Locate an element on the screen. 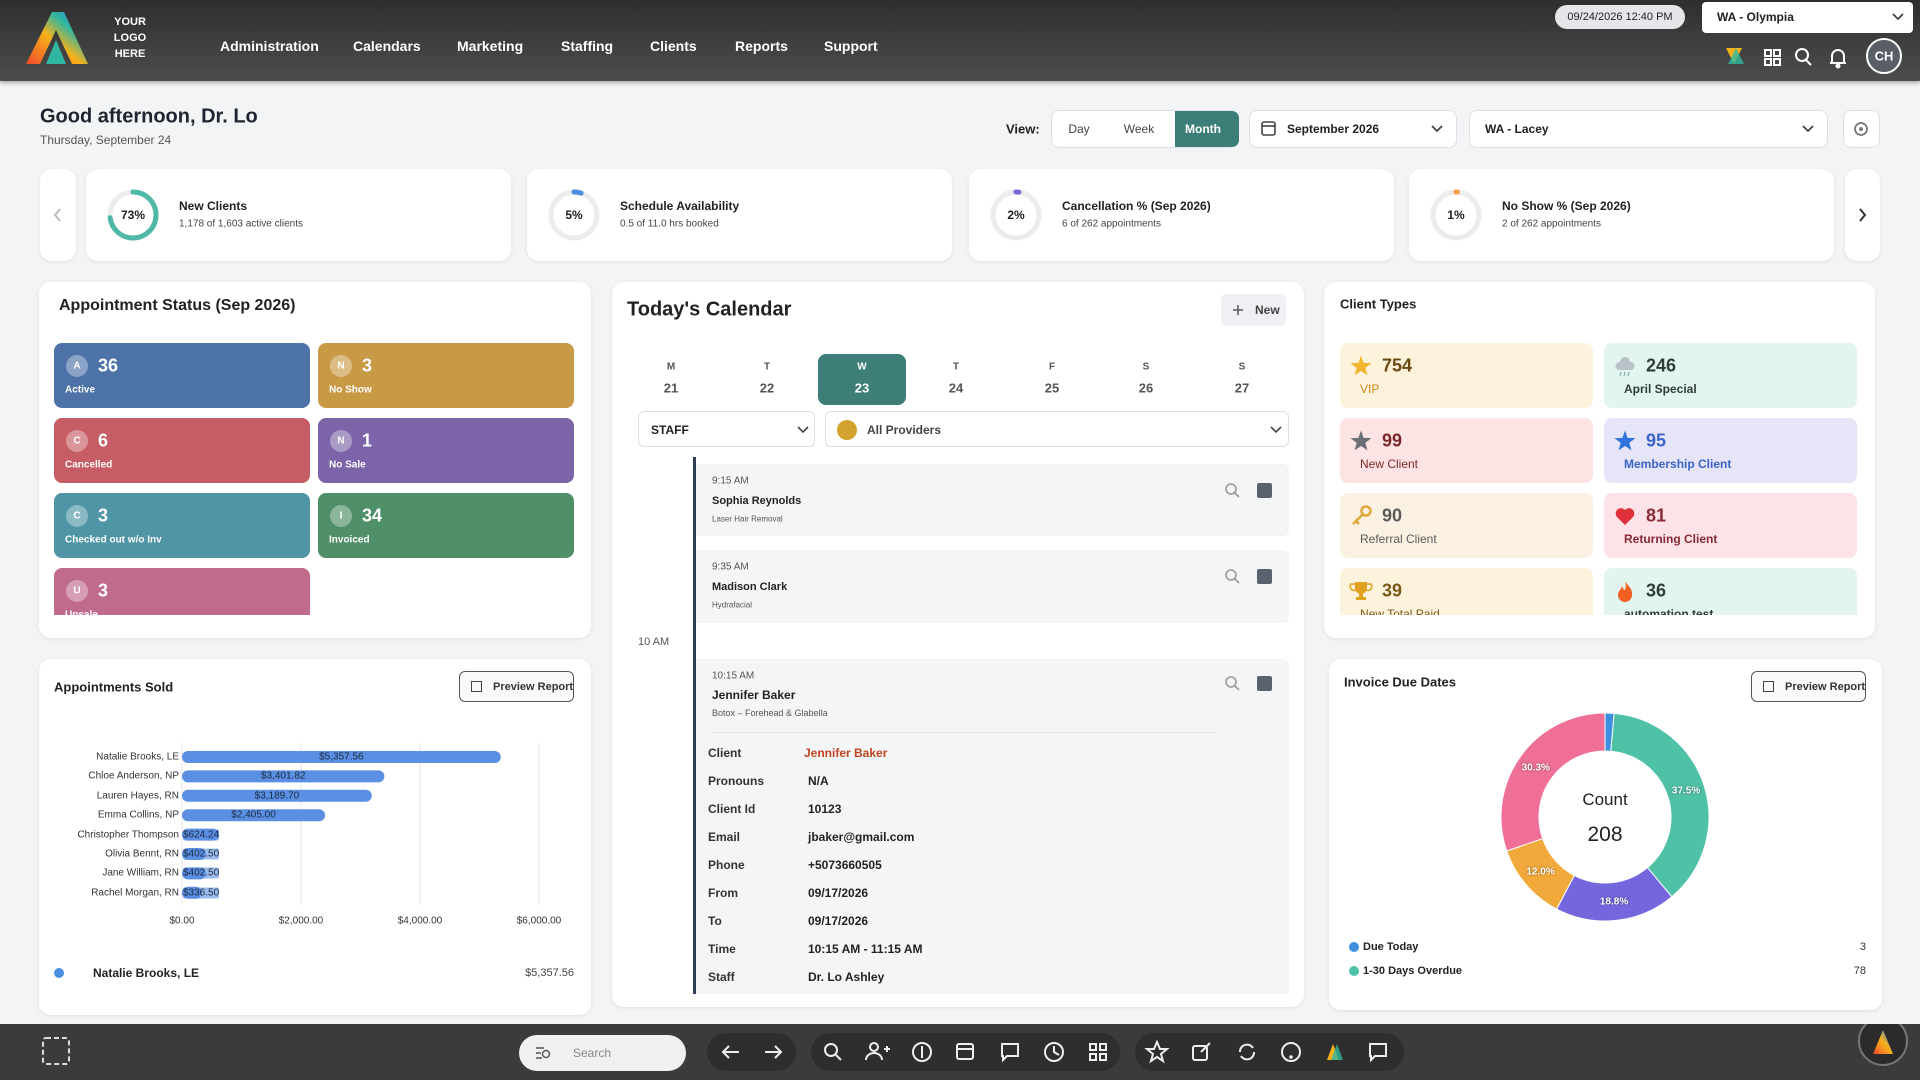  nav-item: Administration is located at coordinates (269, 46).